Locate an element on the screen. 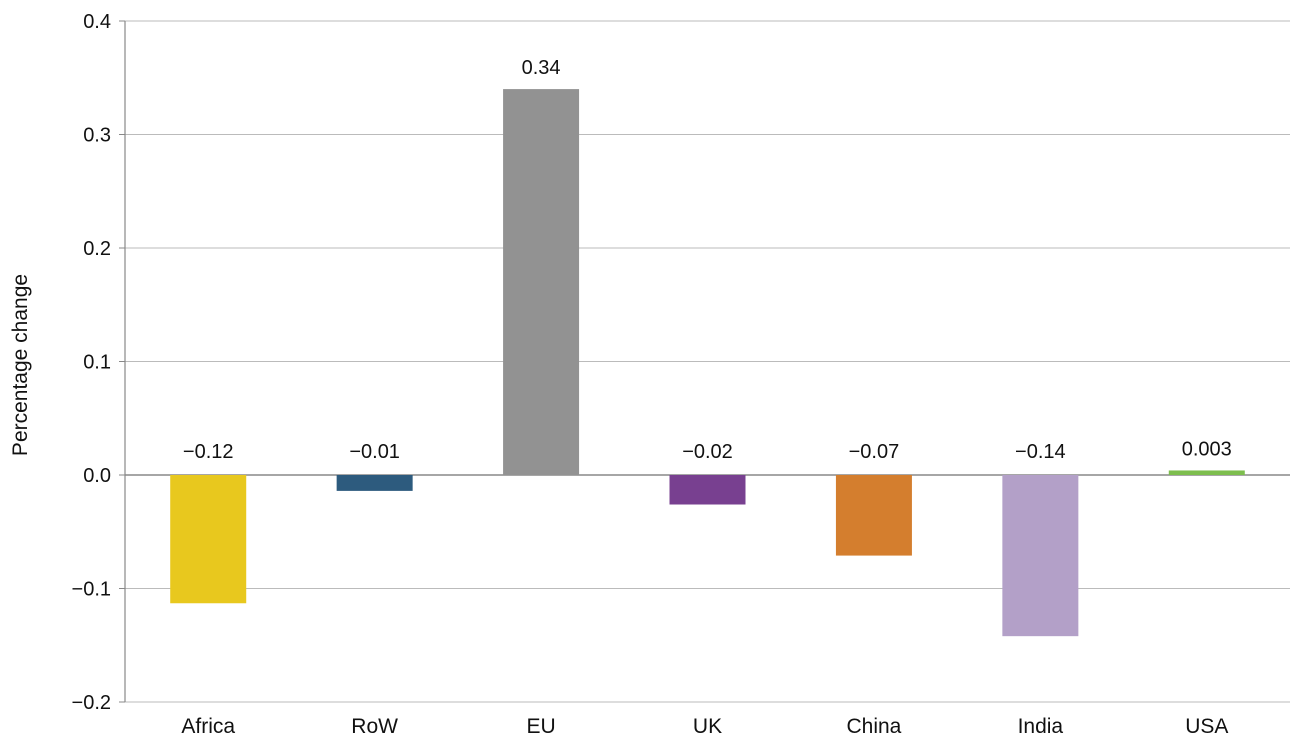 This screenshot has width=1293, height=745. data-label: −0.14 is located at coordinates (1040, 452).